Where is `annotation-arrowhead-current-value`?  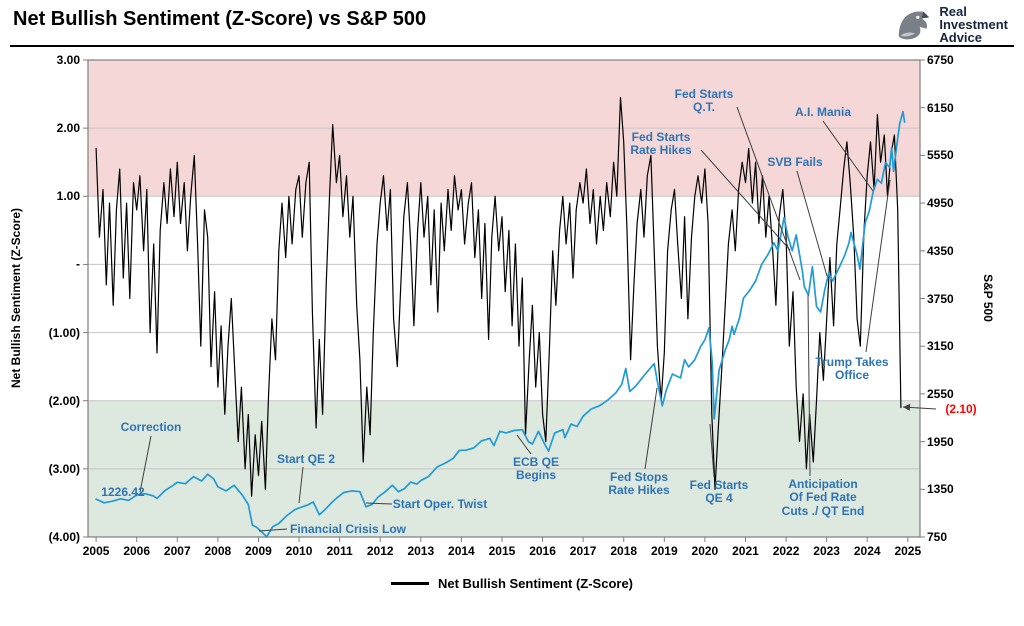 annotation-arrowhead-current-value is located at coordinates (907, 407).